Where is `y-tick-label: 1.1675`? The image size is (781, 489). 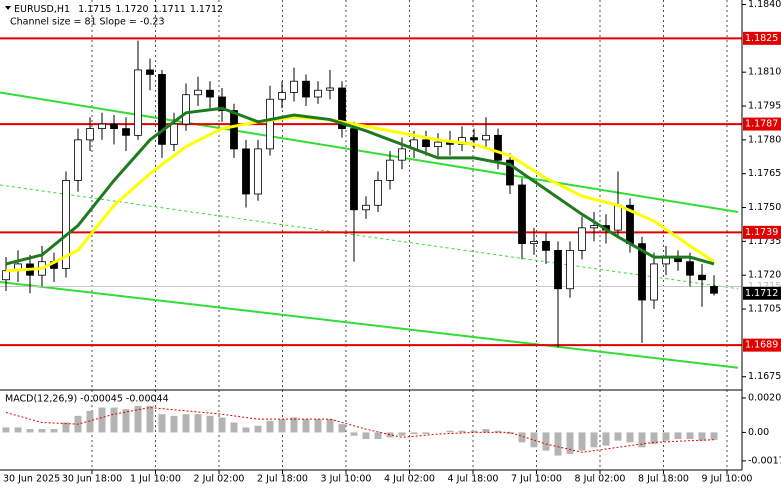
y-tick-label: 1.1675 is located at coordinates (764, 376).